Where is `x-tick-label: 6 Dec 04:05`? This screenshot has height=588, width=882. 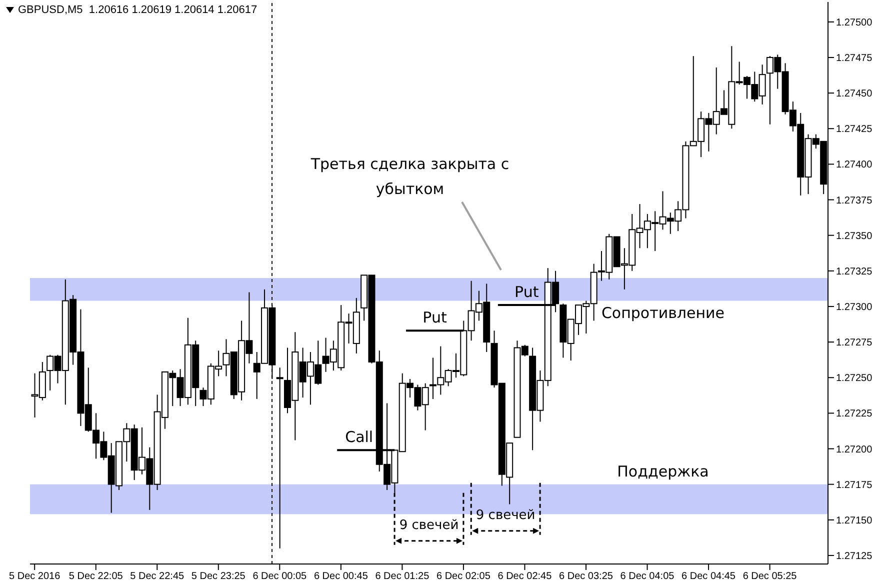
x-tick-label: 6 Dec 04:05 is located at coordinates (647, 576).